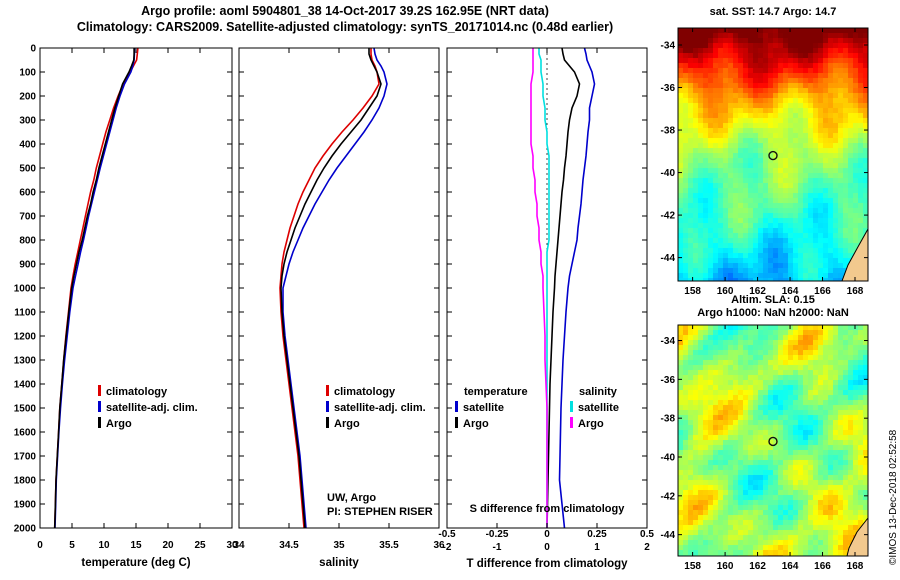 This screenshot has height=580, width=900. I want to click on svg-text: 900, so click(27, 265).